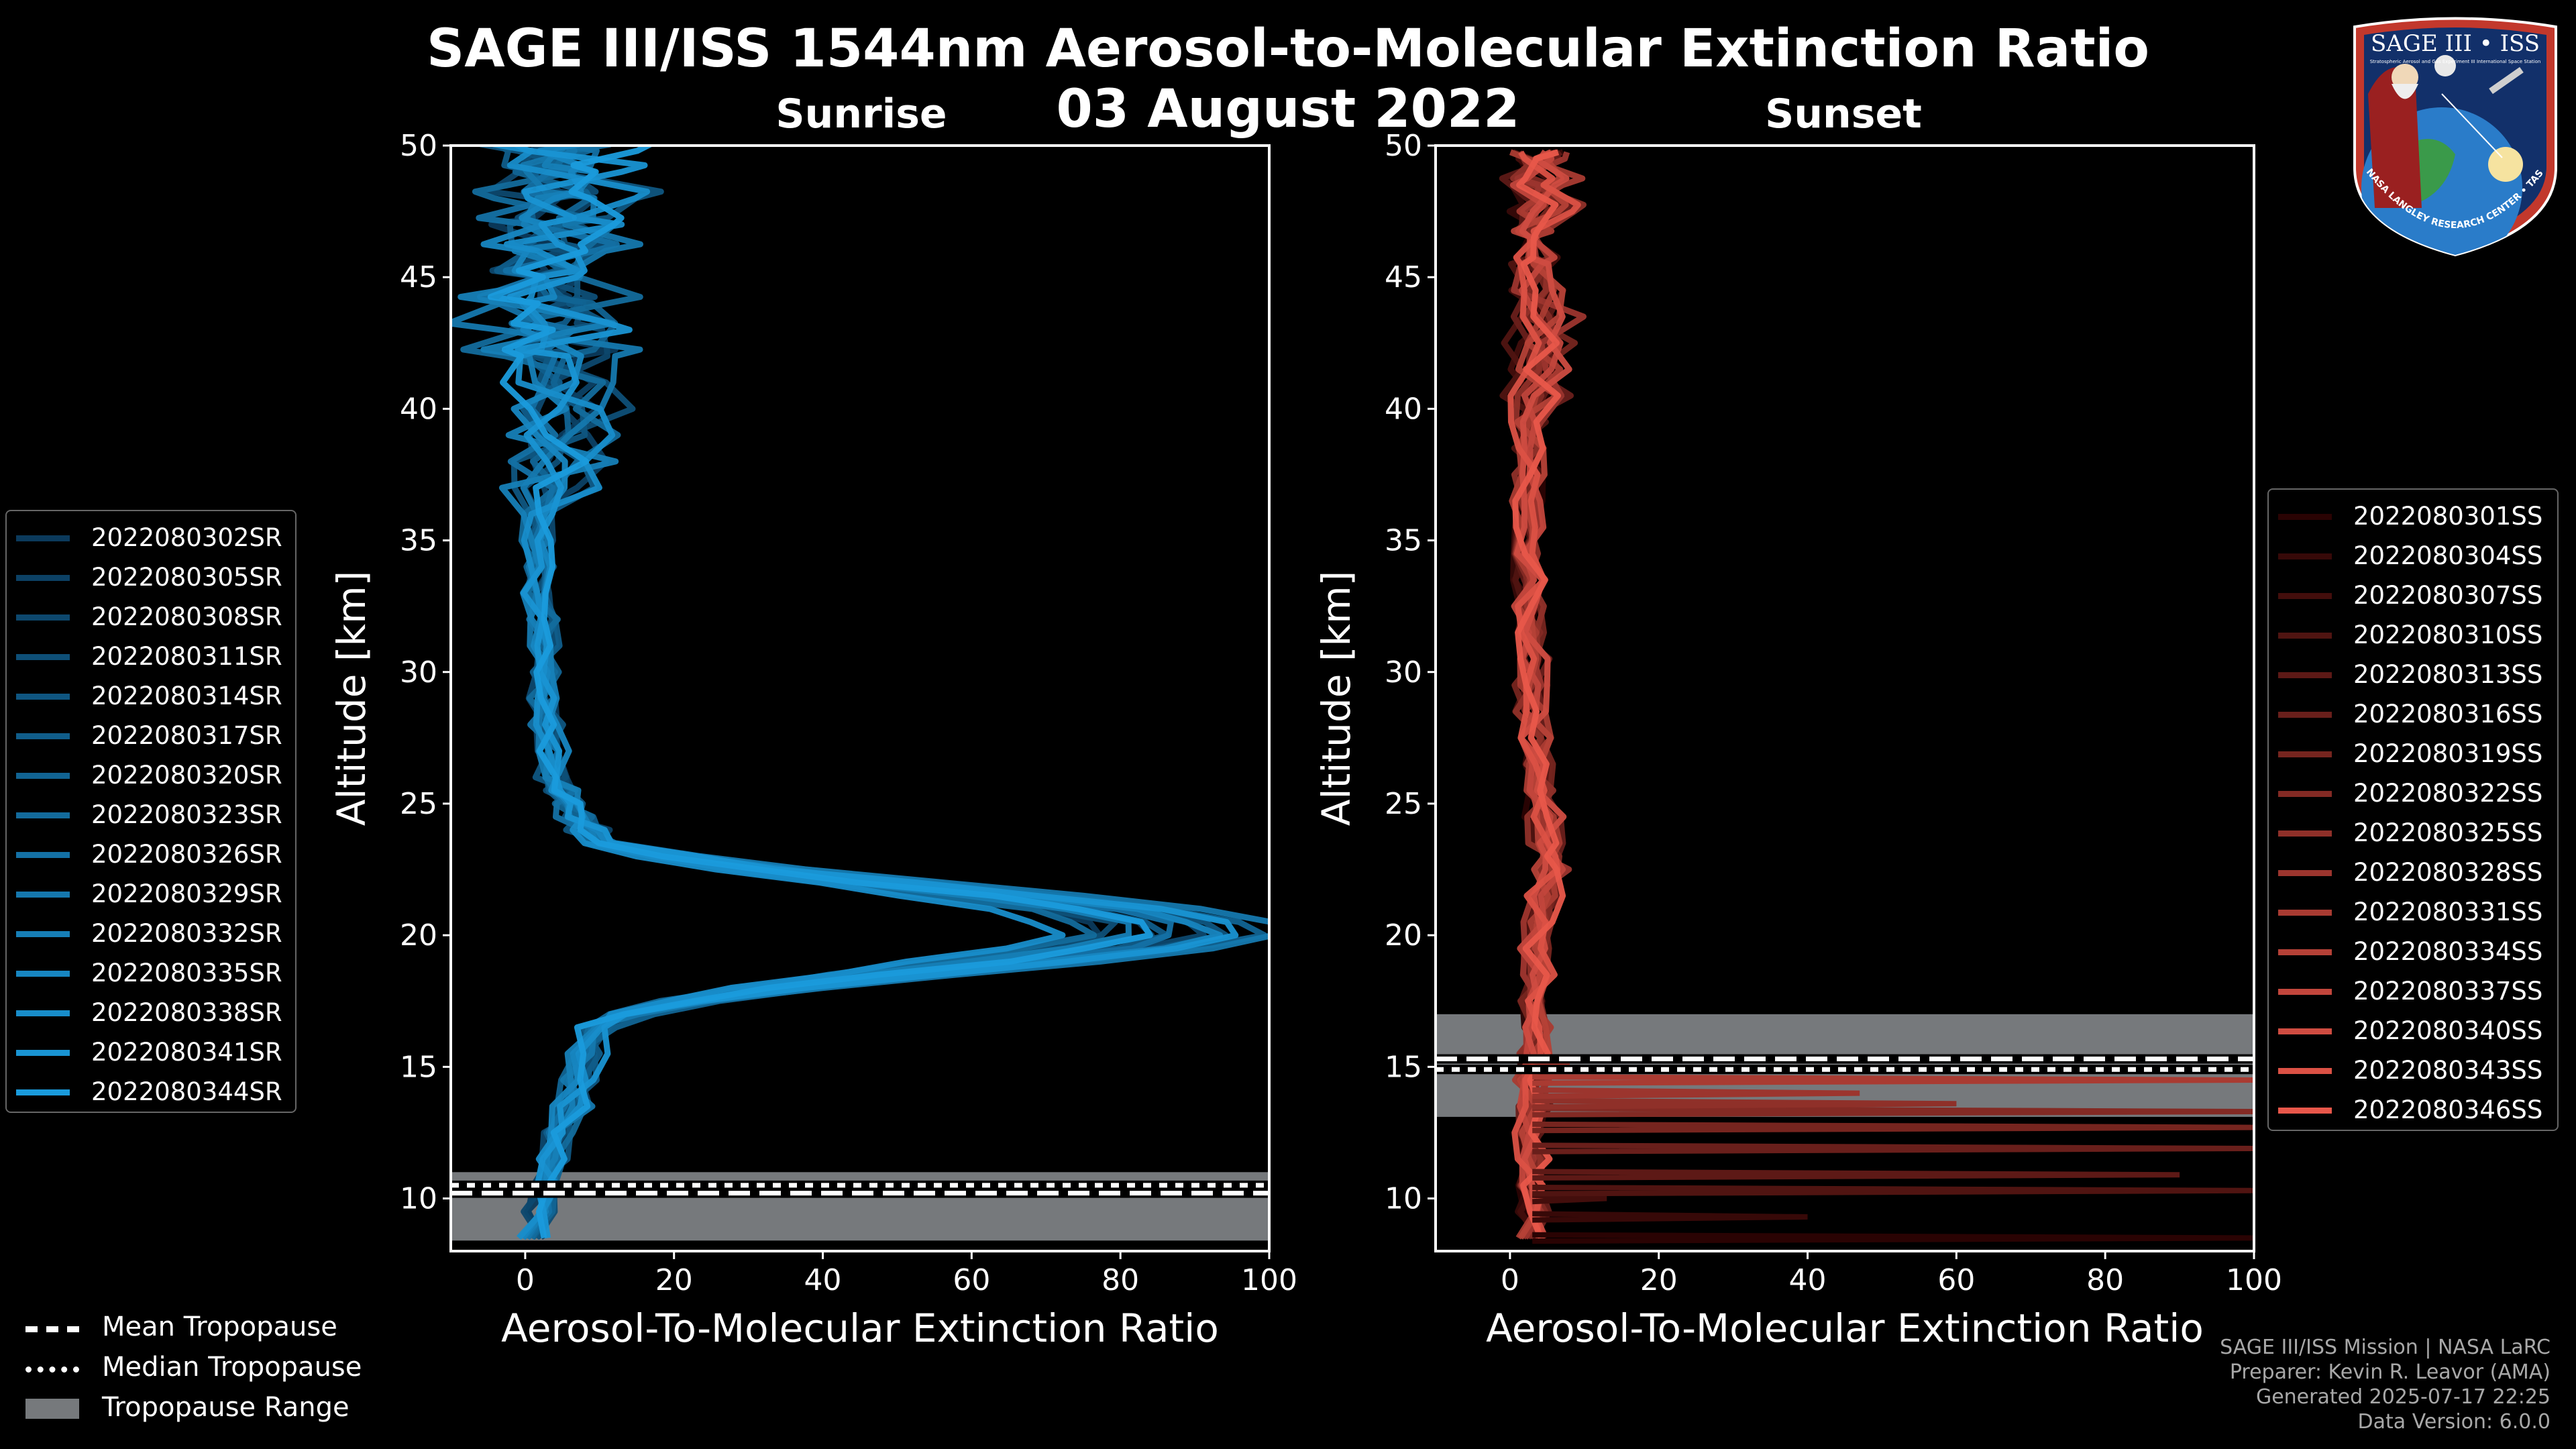 The width and height of the screenshot is (2576, 1449). What do you see at coordinates (1542, 694) in the screenshot?
I see `sunset-series-line` at bounding box center [1542, 694].